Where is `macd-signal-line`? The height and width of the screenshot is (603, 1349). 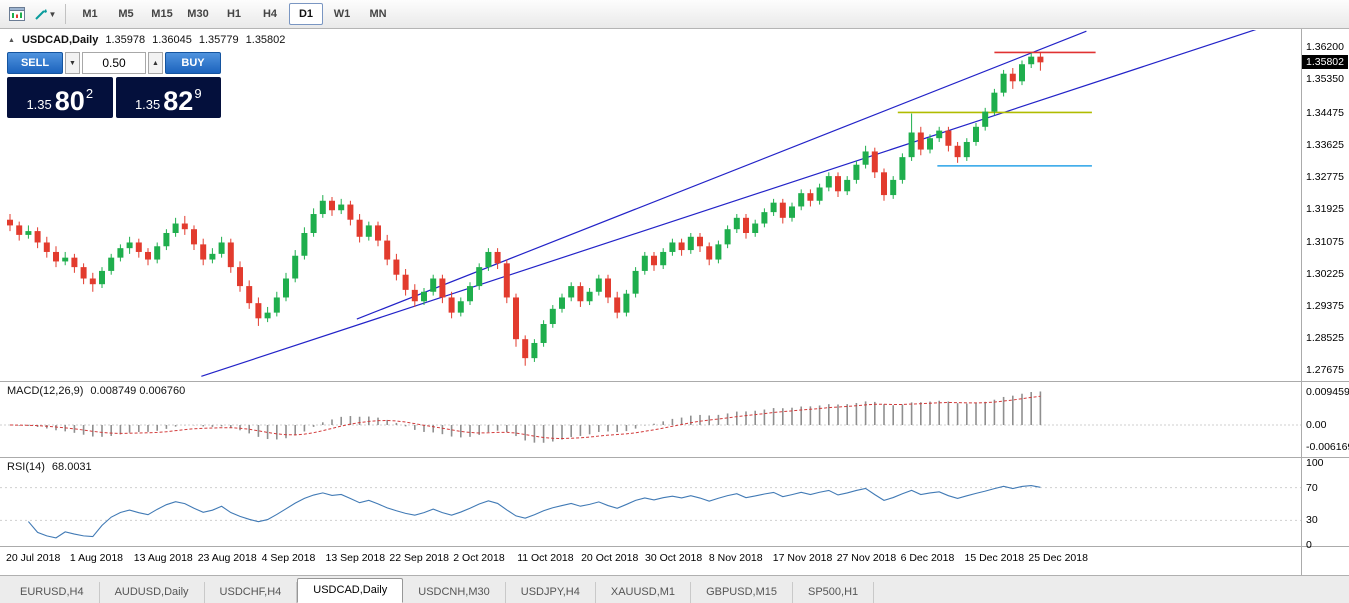
macd-signal-line is located at coordinates (525, 417).